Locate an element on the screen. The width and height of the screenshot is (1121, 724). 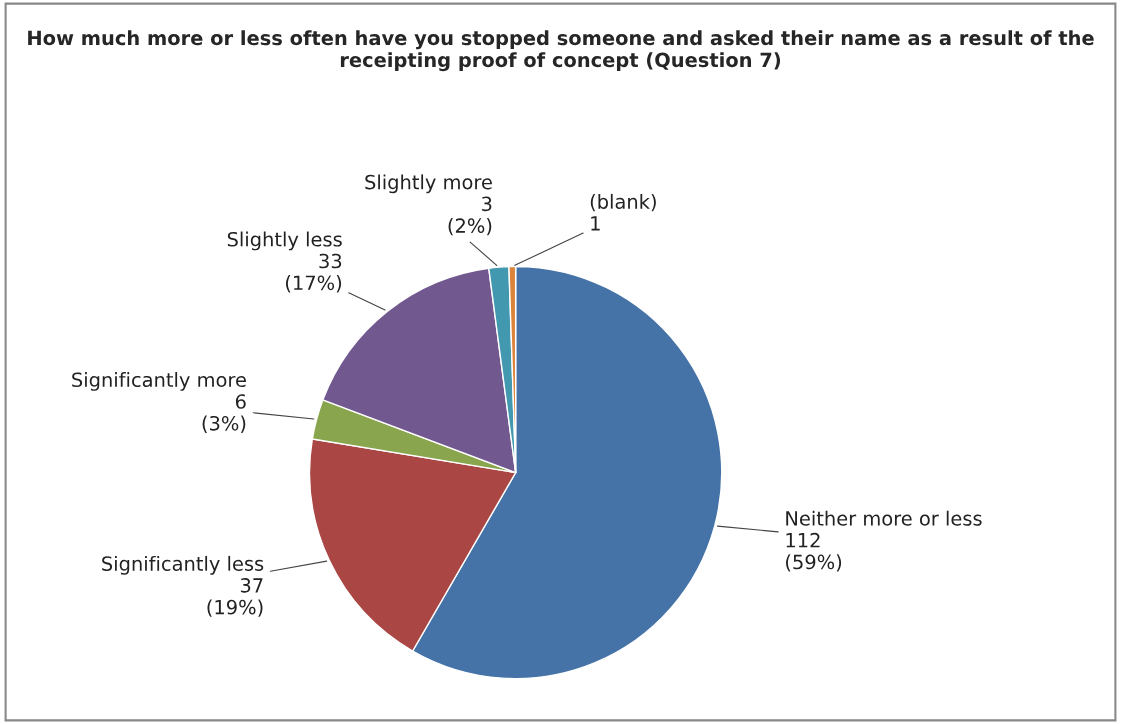
slice-label: Significantly less is located at coordinates (183, 565).